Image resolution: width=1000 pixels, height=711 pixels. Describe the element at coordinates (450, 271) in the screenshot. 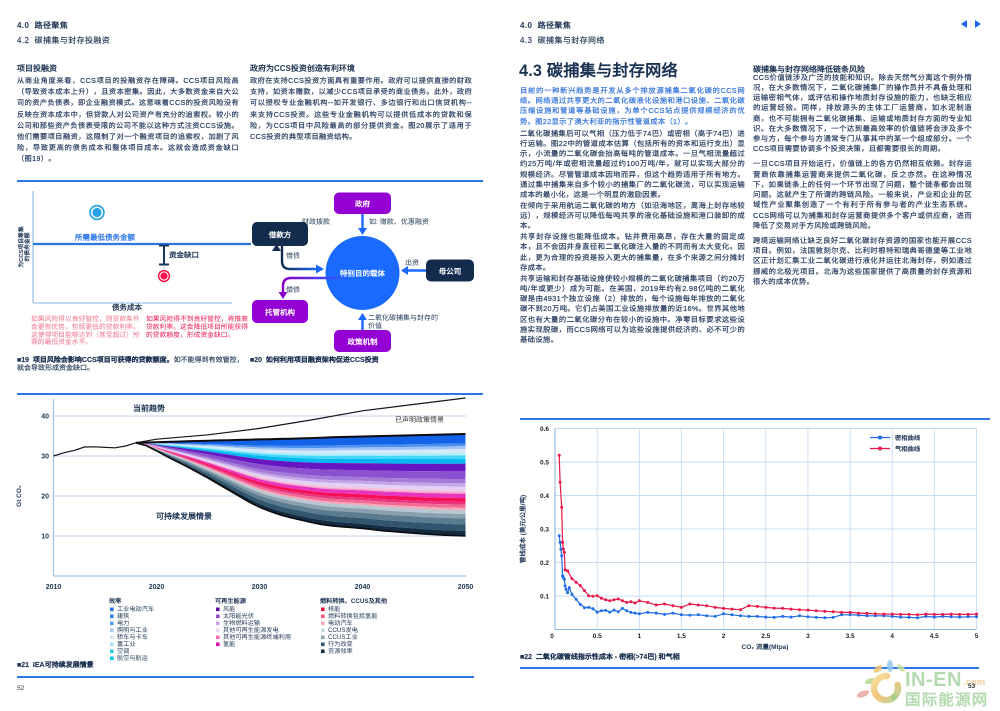

I see `svg-text: 母公司` at that location.